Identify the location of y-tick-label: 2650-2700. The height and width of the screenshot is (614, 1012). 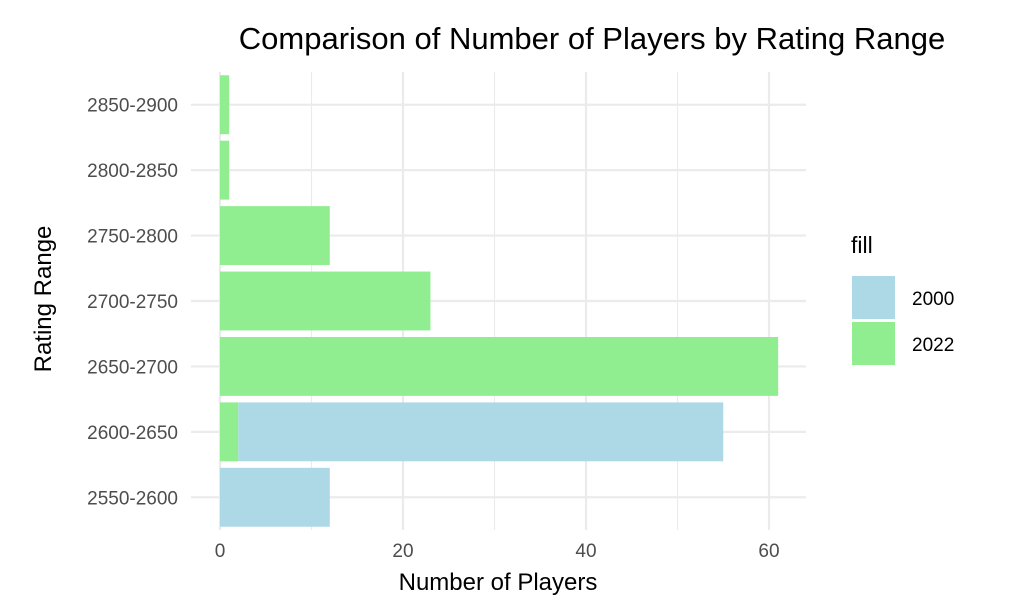
(132, 367).